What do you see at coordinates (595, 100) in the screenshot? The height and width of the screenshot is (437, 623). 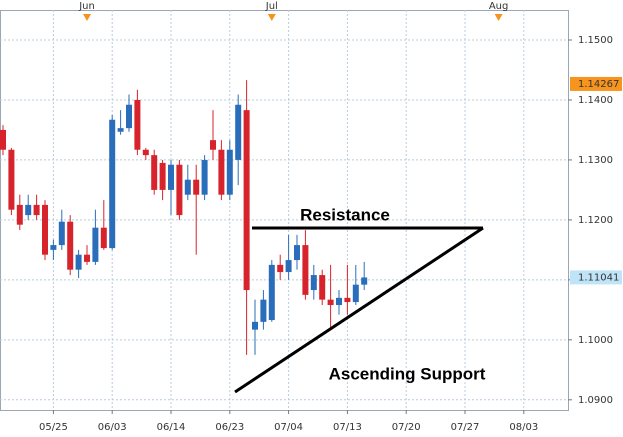 I see `y-tick-label: 1.1400` at bounding box center [595, 100].